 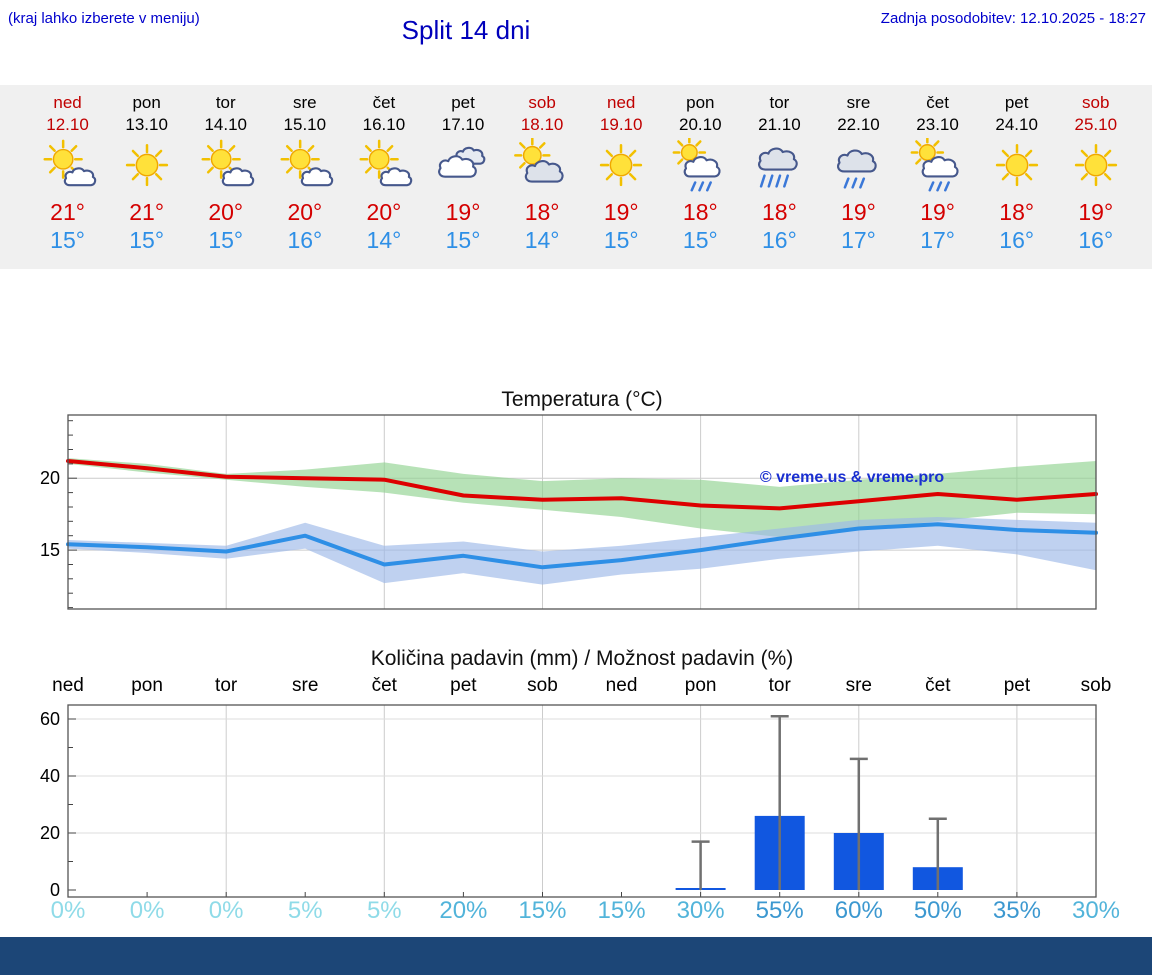 I want to click on day-tmax: 21°, so click(x=147, y=212).